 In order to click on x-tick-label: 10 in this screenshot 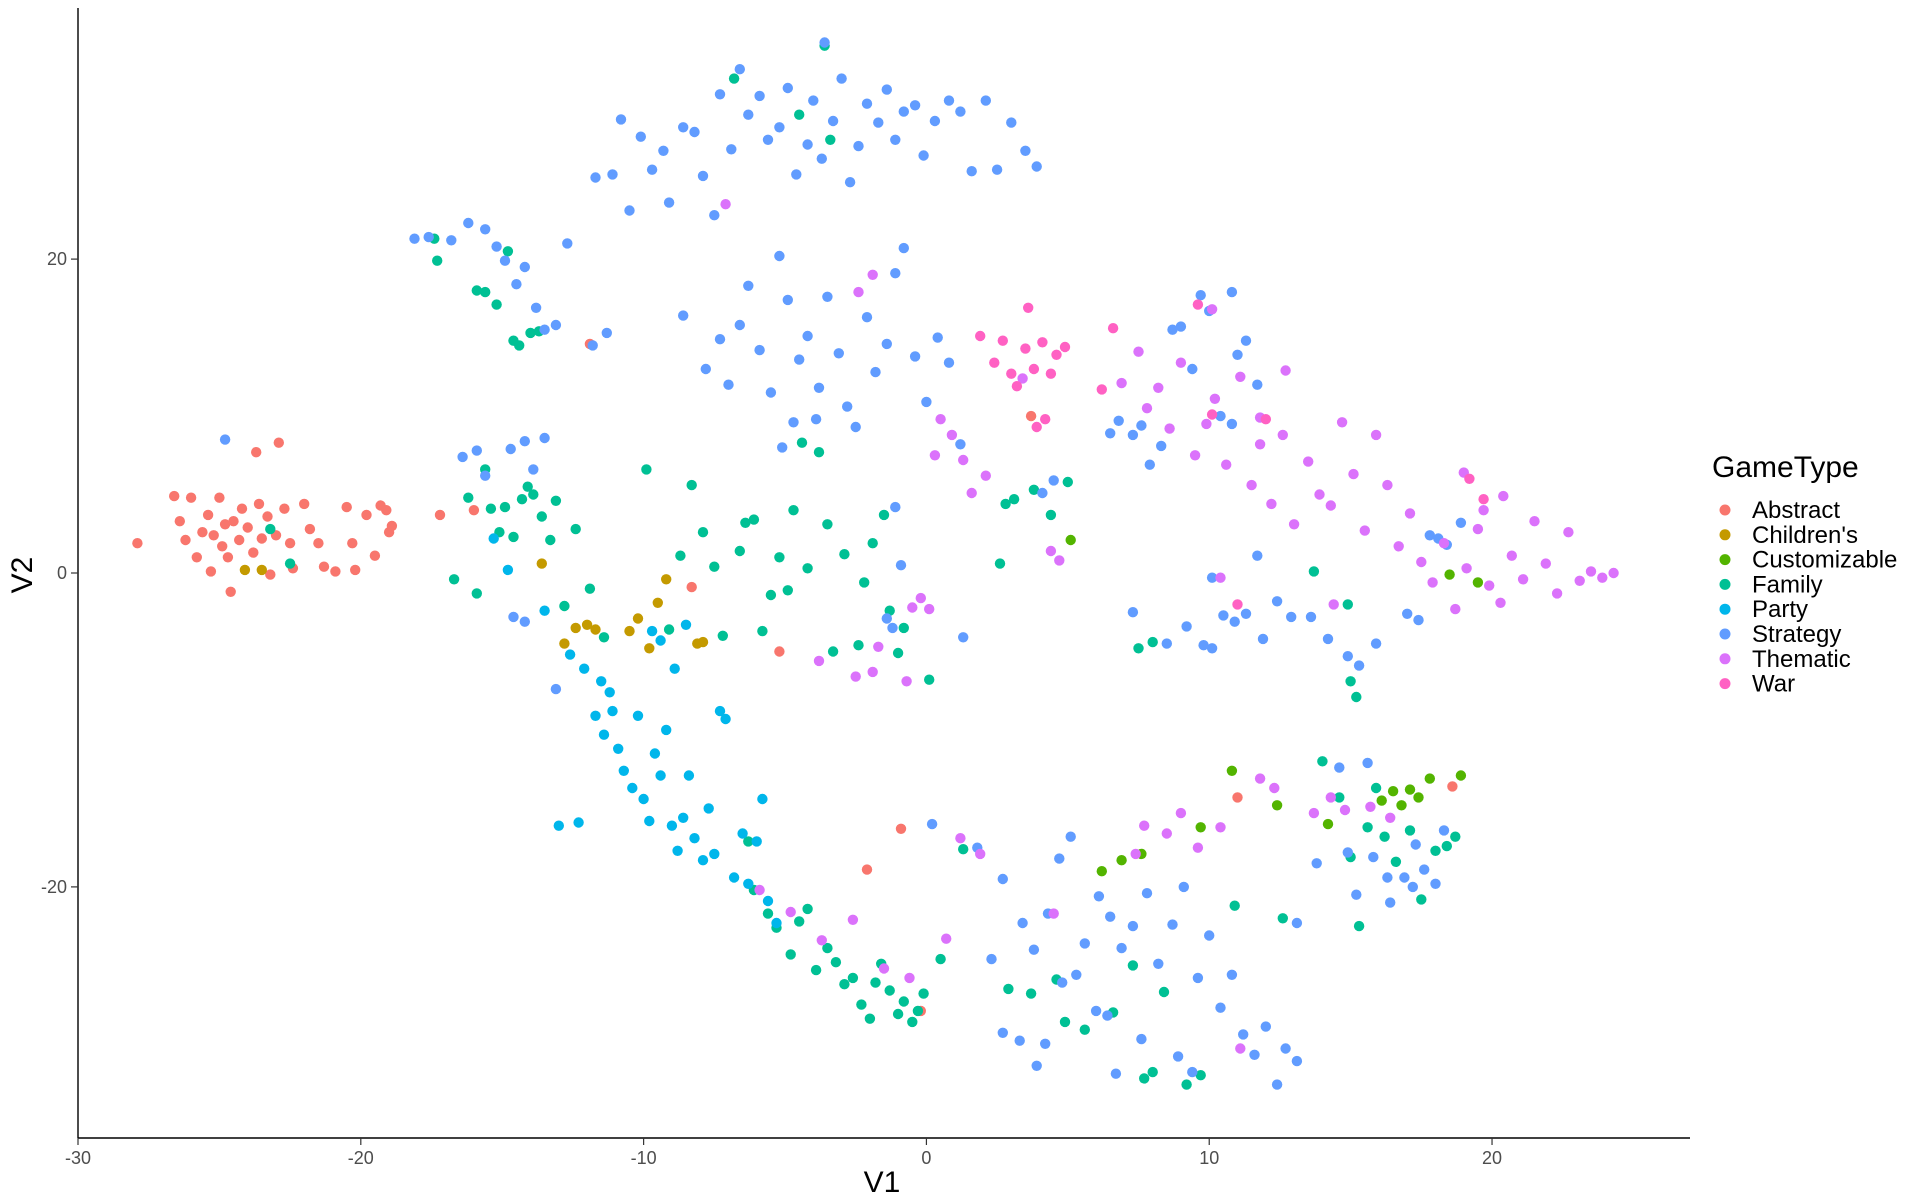, I will do `click(1209, 1158)`.